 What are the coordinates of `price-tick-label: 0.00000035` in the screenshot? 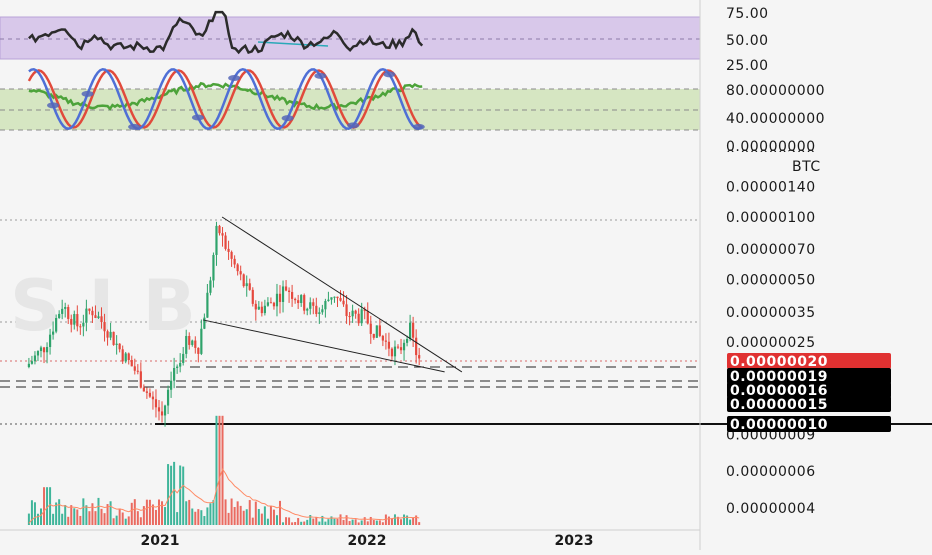 It's located at (771, 313).